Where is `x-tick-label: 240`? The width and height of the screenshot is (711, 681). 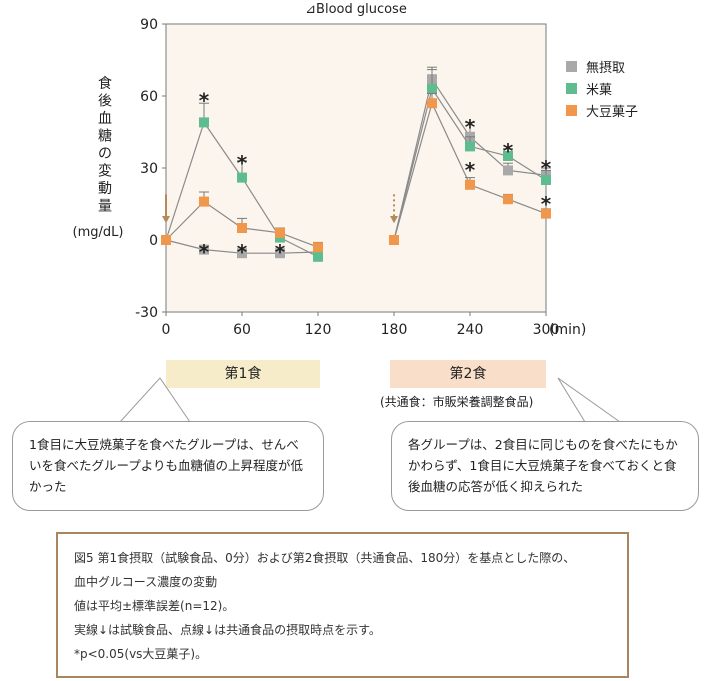 x-tick-label: 240 is located at coordinates (470, 330).